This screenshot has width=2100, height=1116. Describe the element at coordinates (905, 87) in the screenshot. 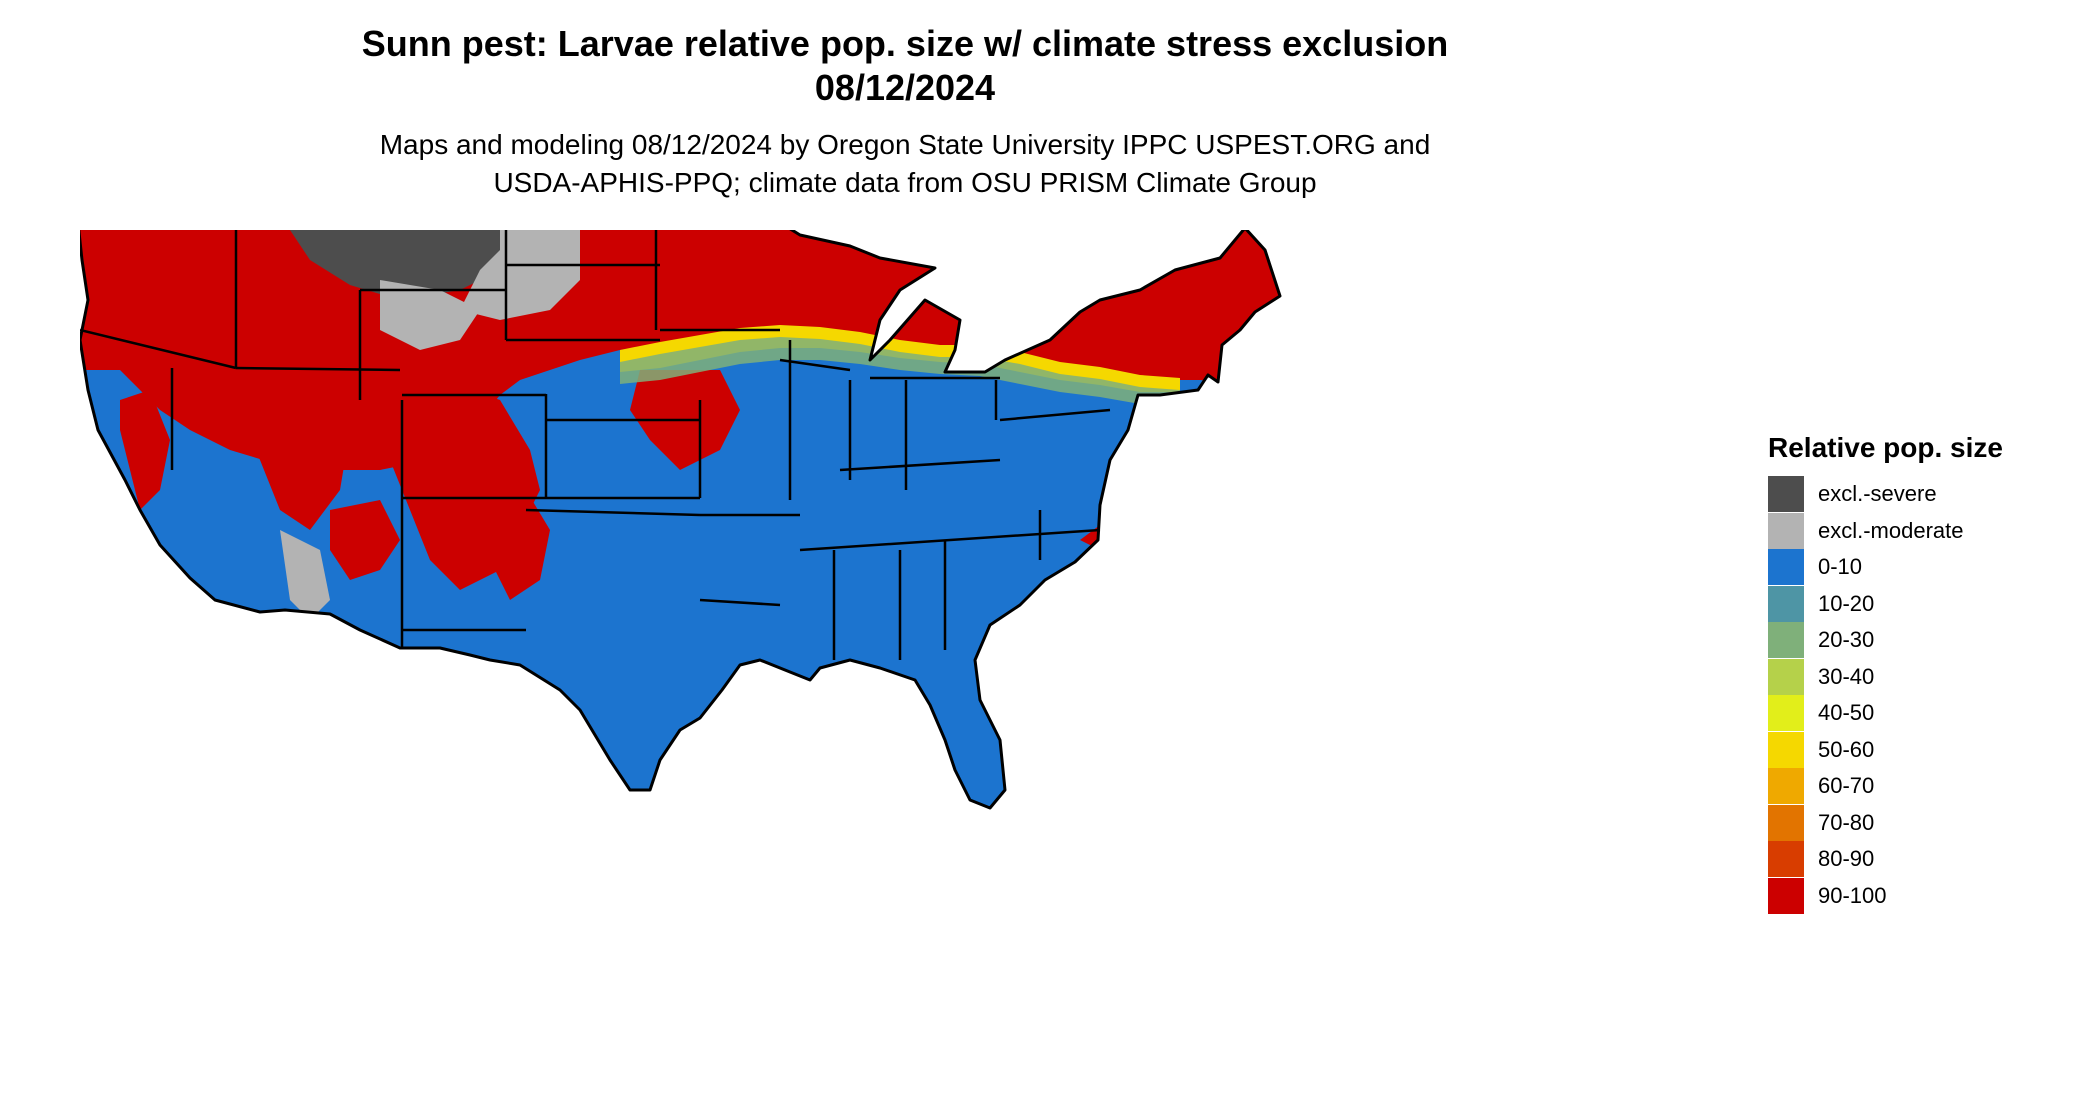

I see `map-title-date: 08/12/2024` at that location.